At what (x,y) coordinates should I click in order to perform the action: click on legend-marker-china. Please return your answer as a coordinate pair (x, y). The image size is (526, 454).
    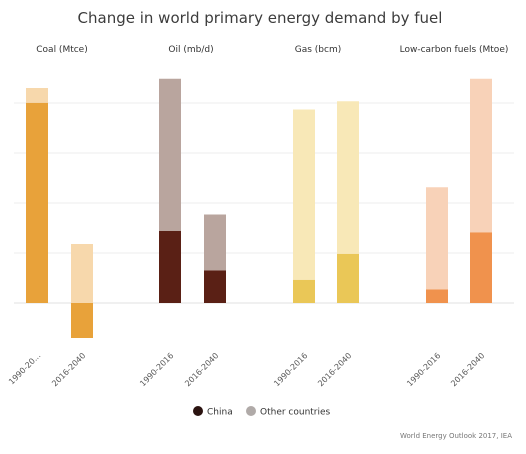
    Looking at the image, I should click on (198, 411).